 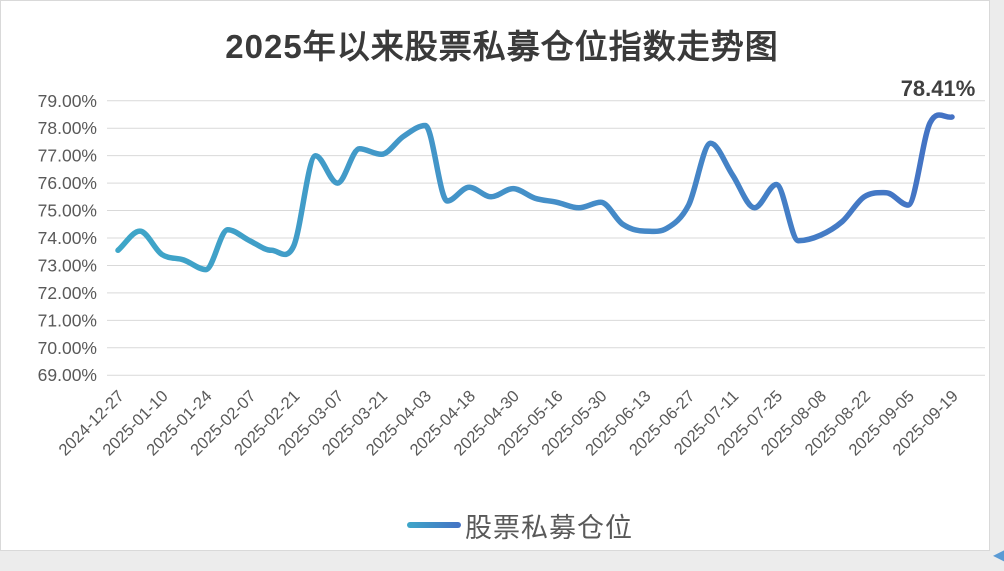 I want to click on legend: 股票私募仓位, so click(x=502, y=525).